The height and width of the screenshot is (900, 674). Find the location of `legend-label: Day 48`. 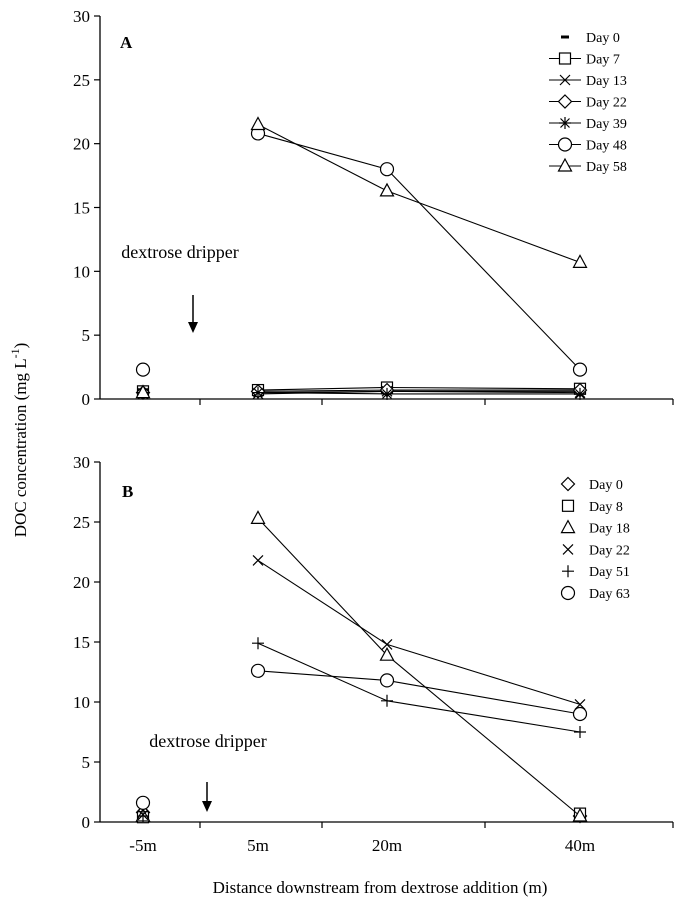

legend-label: Day 48 is located at coordinates (606, 146).